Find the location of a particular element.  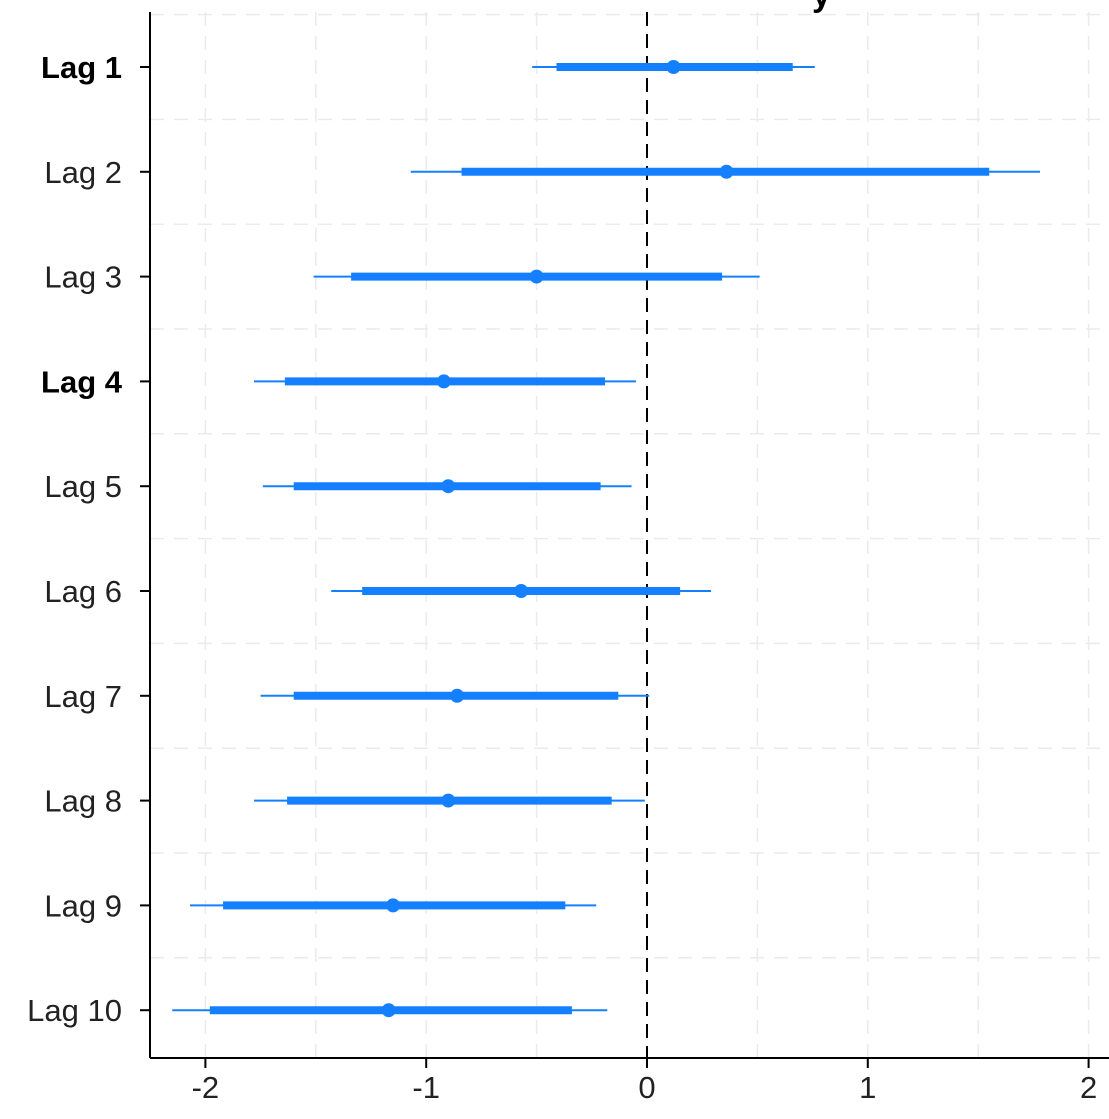

y-tick-label: Lag 6 is located at coordinates (83, 591).